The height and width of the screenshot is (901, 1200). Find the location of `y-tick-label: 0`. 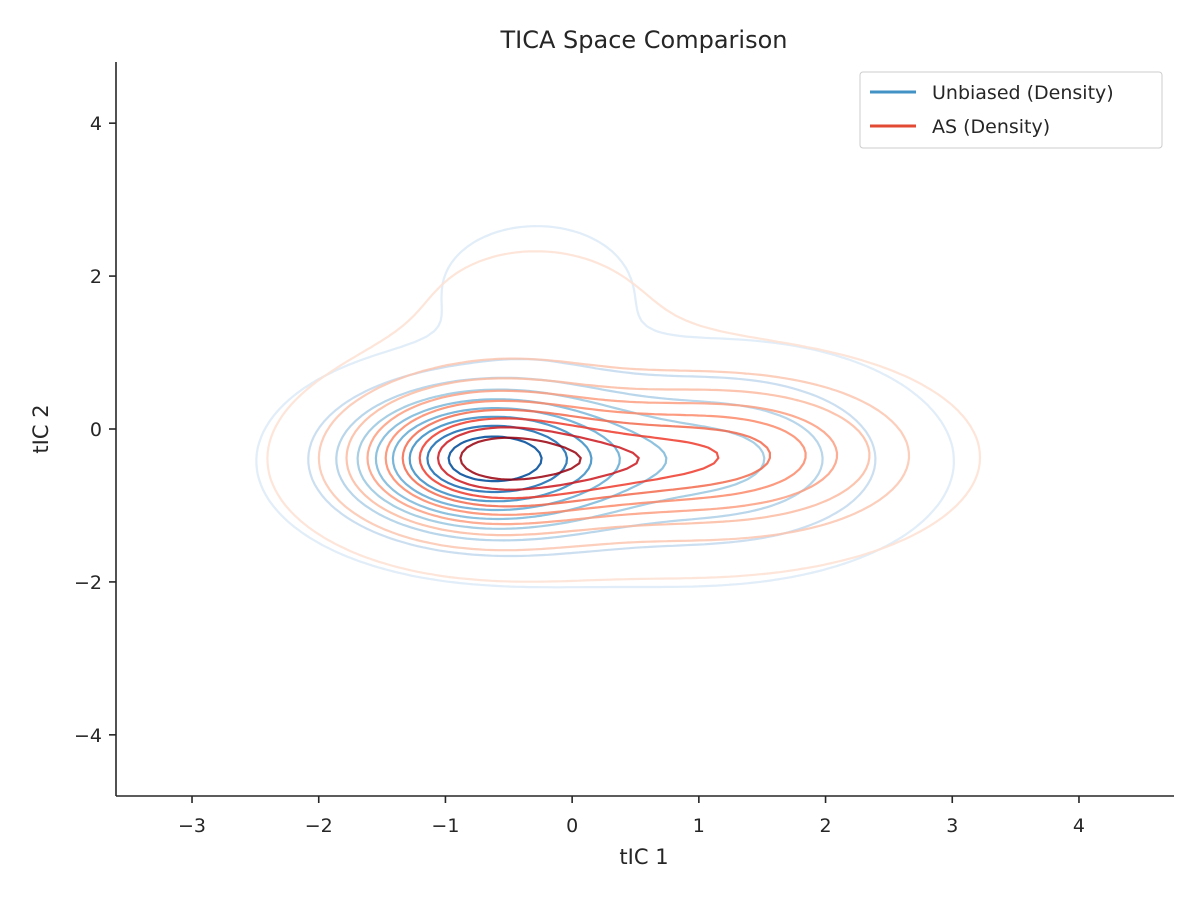

y-tick-label: 0 is located at coordinates (96, 430).